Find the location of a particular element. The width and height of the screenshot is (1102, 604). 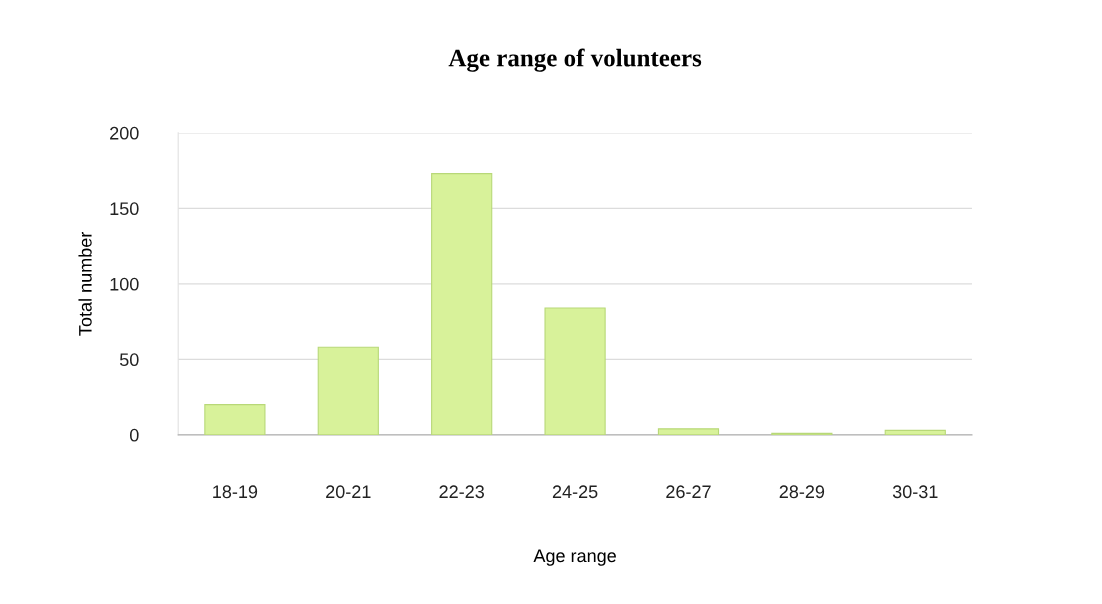

x-tick-label: 24-25 is located at coordinates (575, 492).